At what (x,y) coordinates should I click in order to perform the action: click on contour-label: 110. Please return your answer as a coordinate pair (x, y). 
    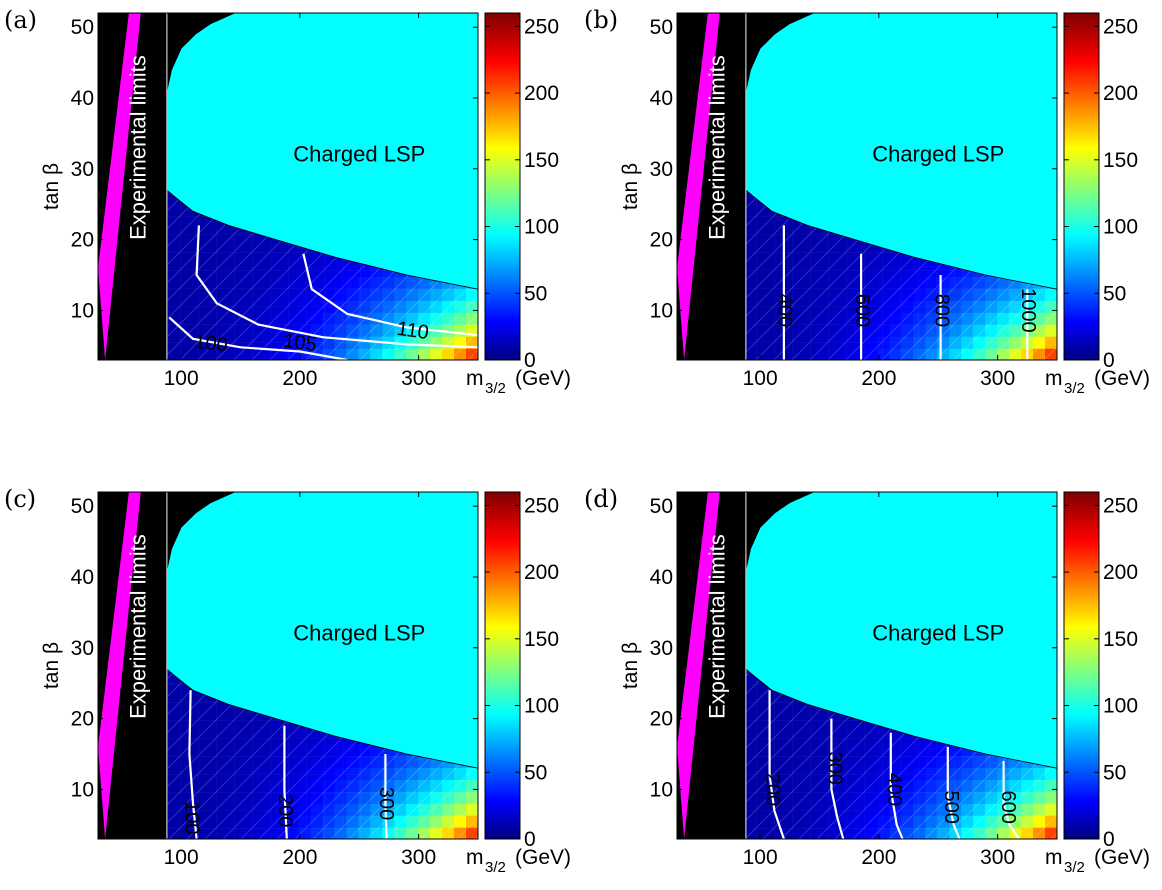
    Looking at the image, I should click on (412, 331).